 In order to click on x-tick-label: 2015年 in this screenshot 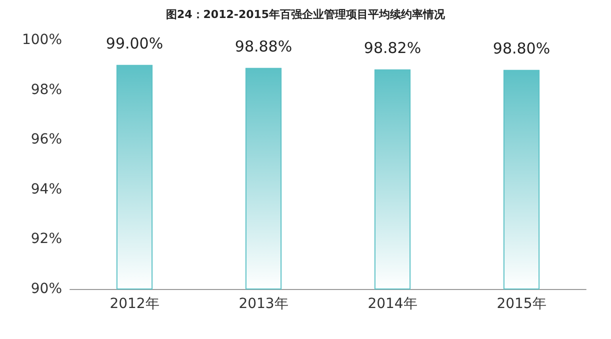, I will do `click(521, 304)`.